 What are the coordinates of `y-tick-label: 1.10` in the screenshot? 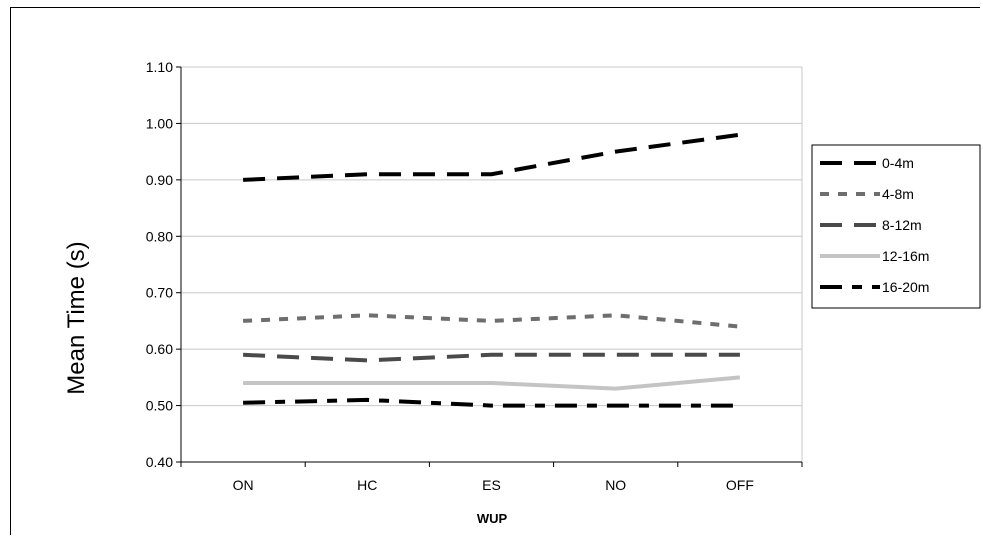 It's located at (159, 67).